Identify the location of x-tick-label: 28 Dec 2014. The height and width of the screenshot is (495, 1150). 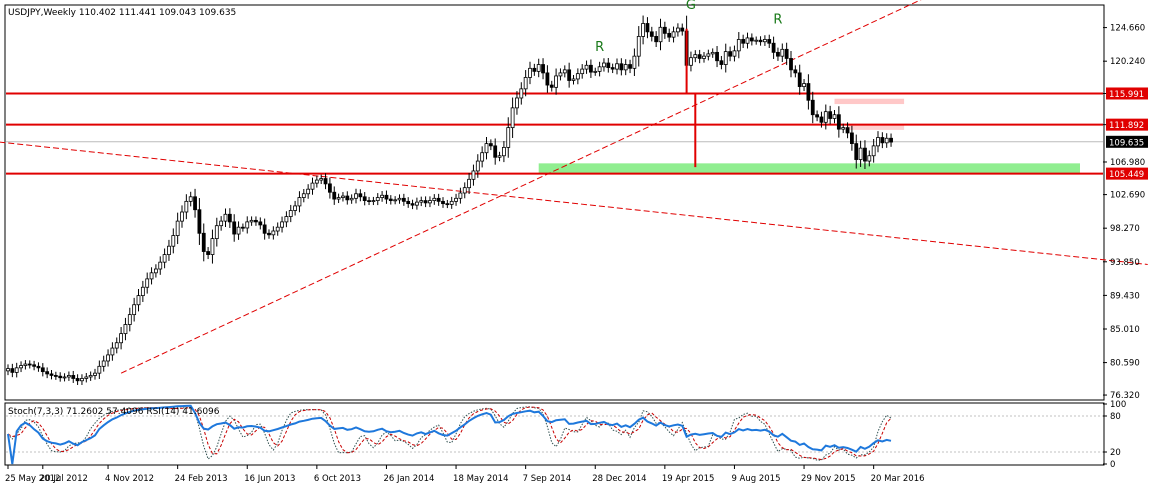
(619, 479).